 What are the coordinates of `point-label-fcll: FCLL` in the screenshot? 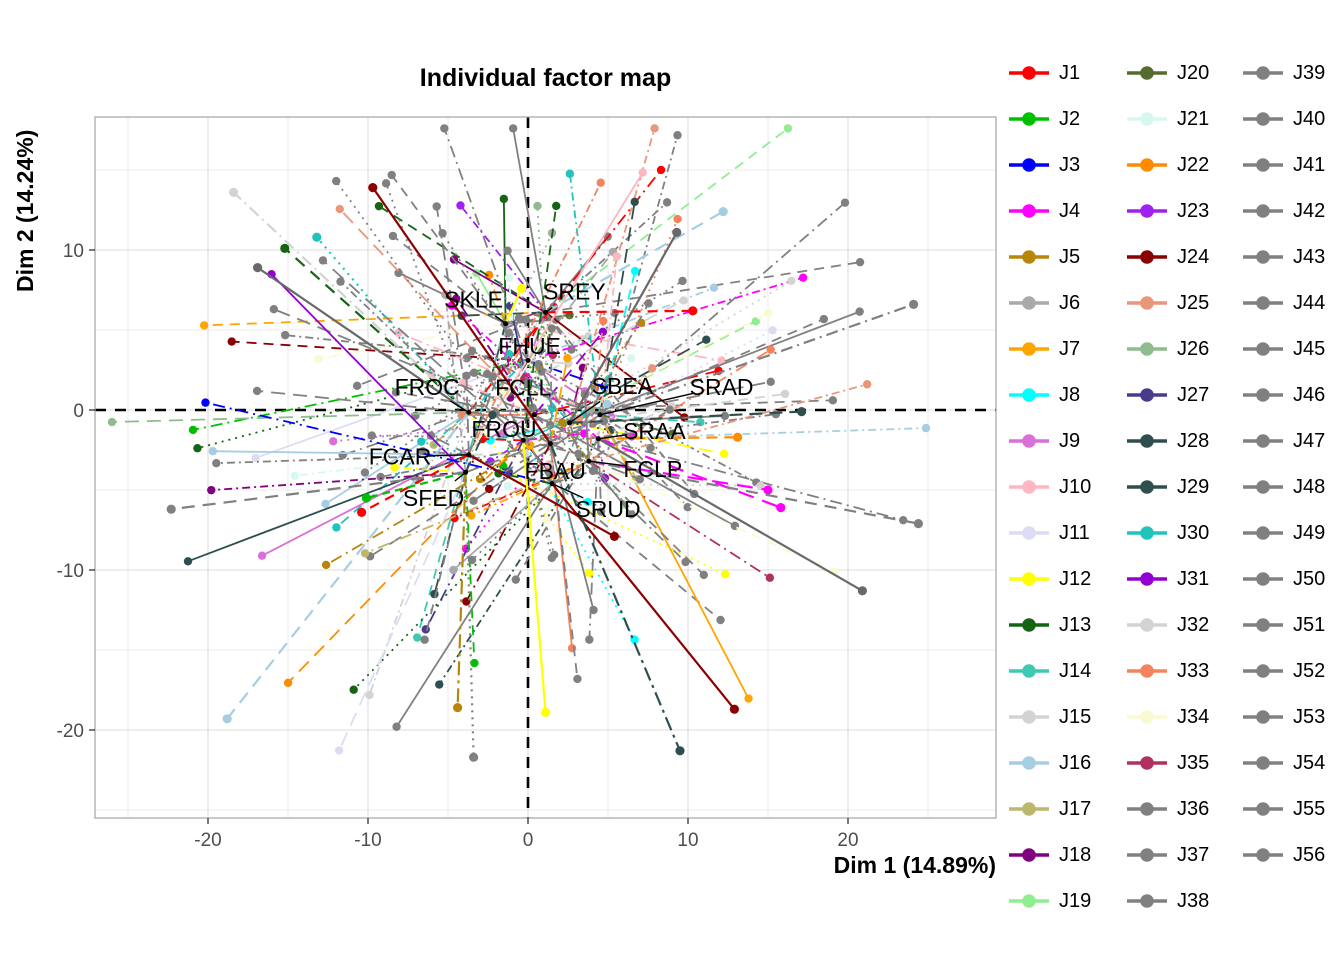 It's located at (523, 388).